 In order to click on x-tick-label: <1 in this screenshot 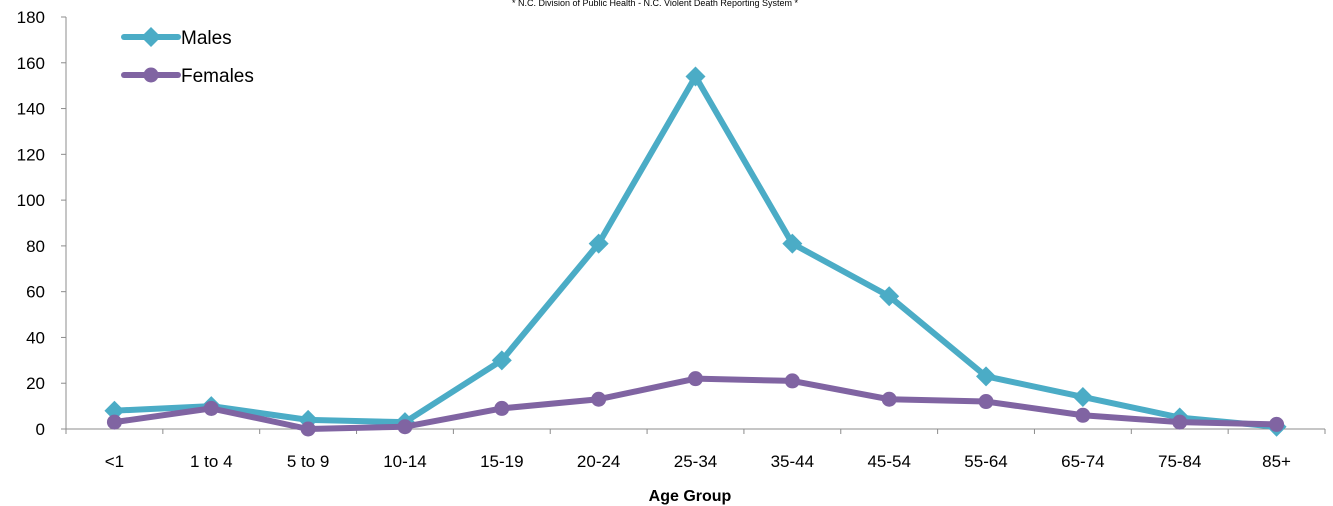, I will do `click(114, 461)`.